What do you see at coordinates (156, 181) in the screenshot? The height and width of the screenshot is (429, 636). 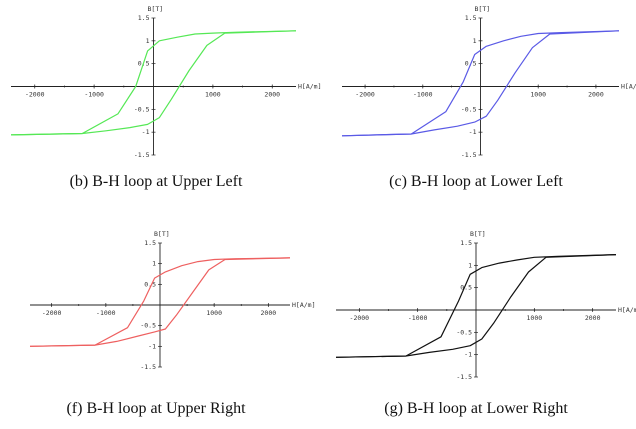 I see `caption-b: (b) B-H loop at Upper Left` at bounding box center [156, 181].